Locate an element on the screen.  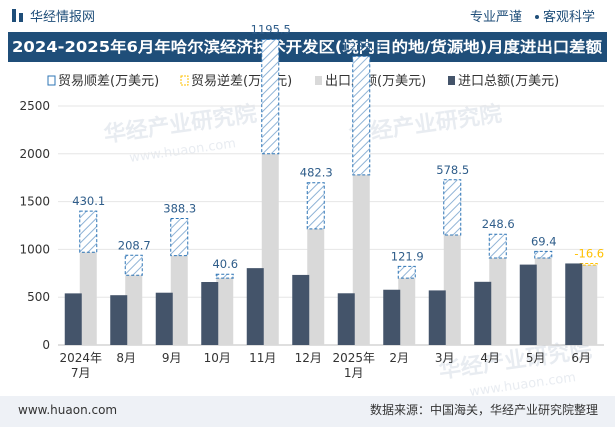
y-tick-label: 1000 is located at coordinates (34, 249).